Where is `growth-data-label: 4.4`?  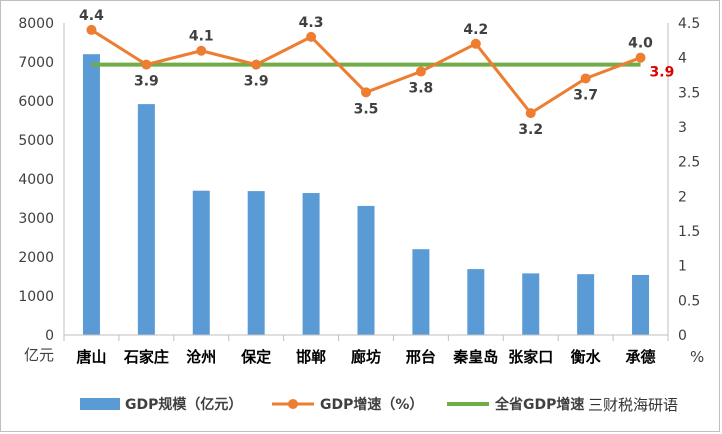 growth-data-label: 4.4 is located at coordinates (91, 16).